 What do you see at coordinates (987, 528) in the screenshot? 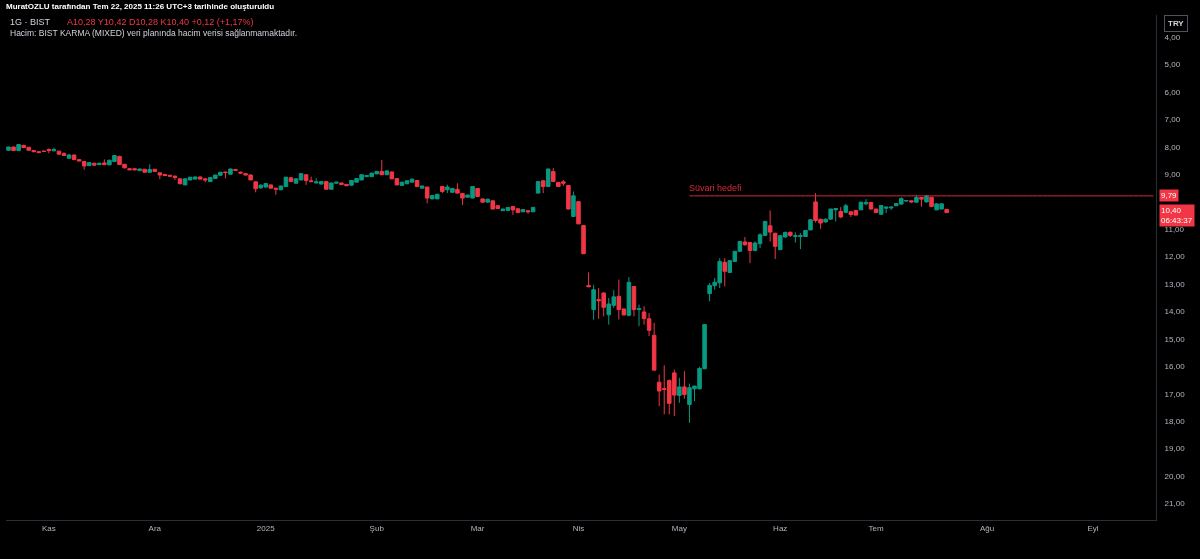
I see `x-tick-label: Ağu` at bounding box center [987, 528].